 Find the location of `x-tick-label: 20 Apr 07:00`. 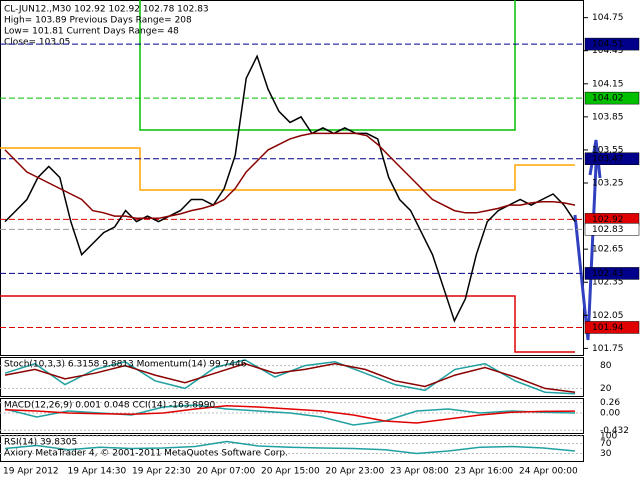

x-tick-label: 20 Apr 07:00 is located at coordinates (226, 472).